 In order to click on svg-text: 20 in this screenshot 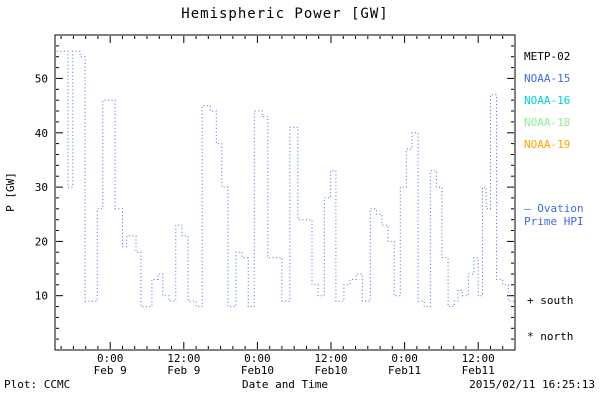, I will do `click(41, 241)`.